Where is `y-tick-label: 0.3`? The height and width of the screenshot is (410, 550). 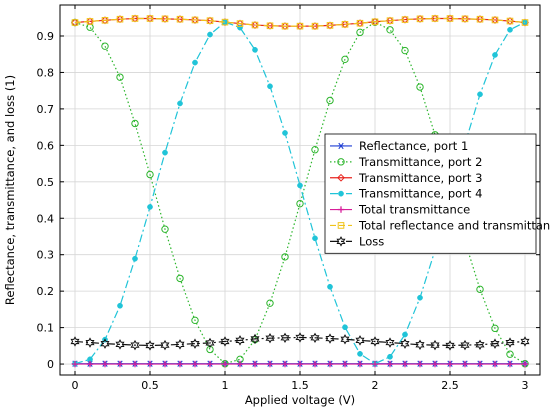
y-tick-label: 0.3 is located at coordinates (46, 255).